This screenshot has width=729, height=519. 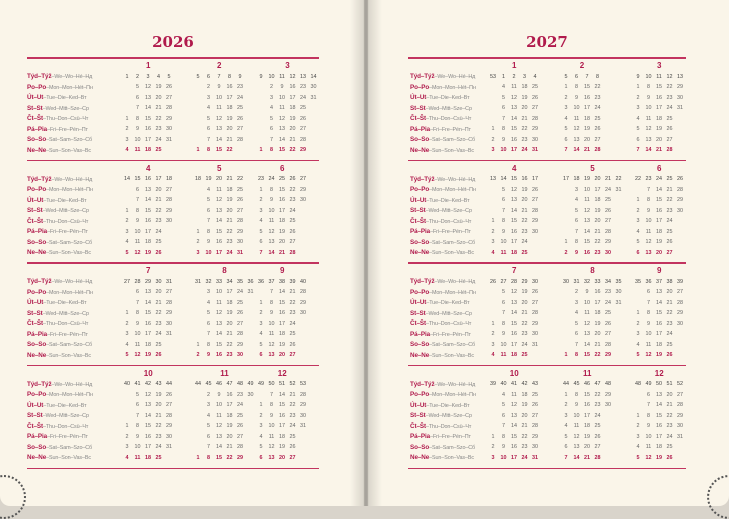 I want to click on day-date: 16, so click(x=148, y=129).